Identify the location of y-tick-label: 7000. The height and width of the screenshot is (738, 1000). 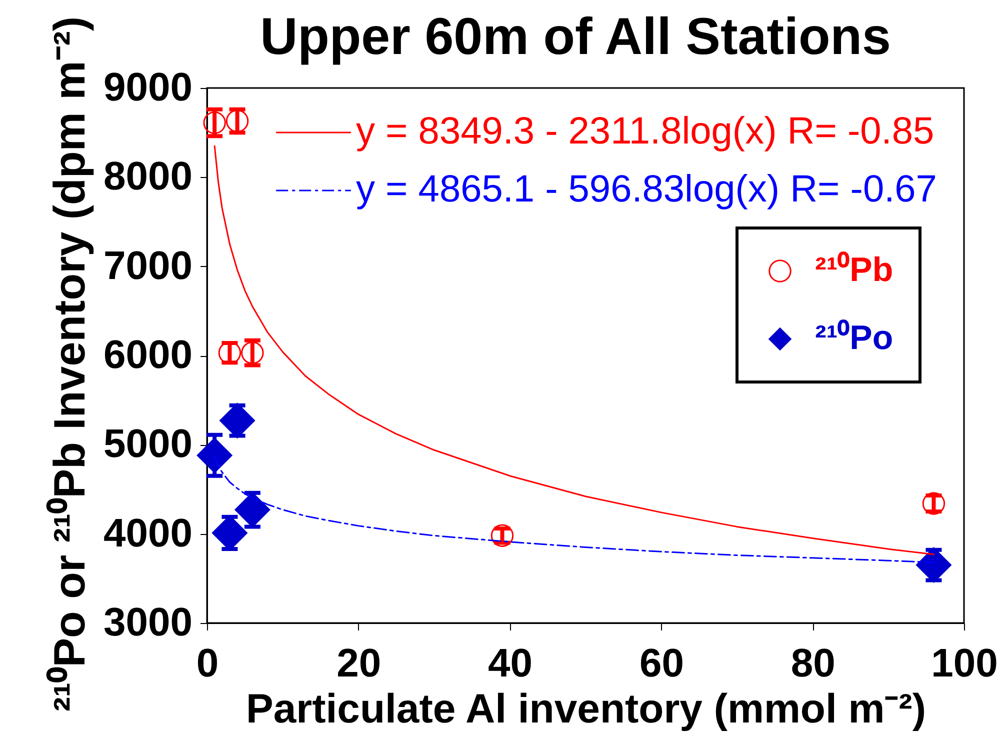
(148, 266).